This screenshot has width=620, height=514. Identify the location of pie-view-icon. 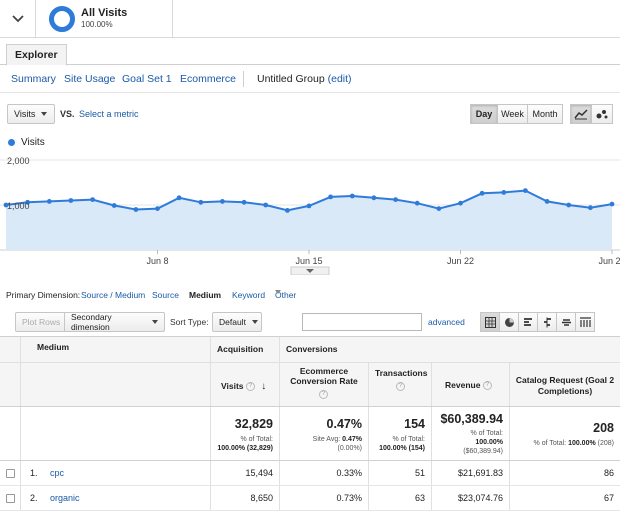
(509, 322).